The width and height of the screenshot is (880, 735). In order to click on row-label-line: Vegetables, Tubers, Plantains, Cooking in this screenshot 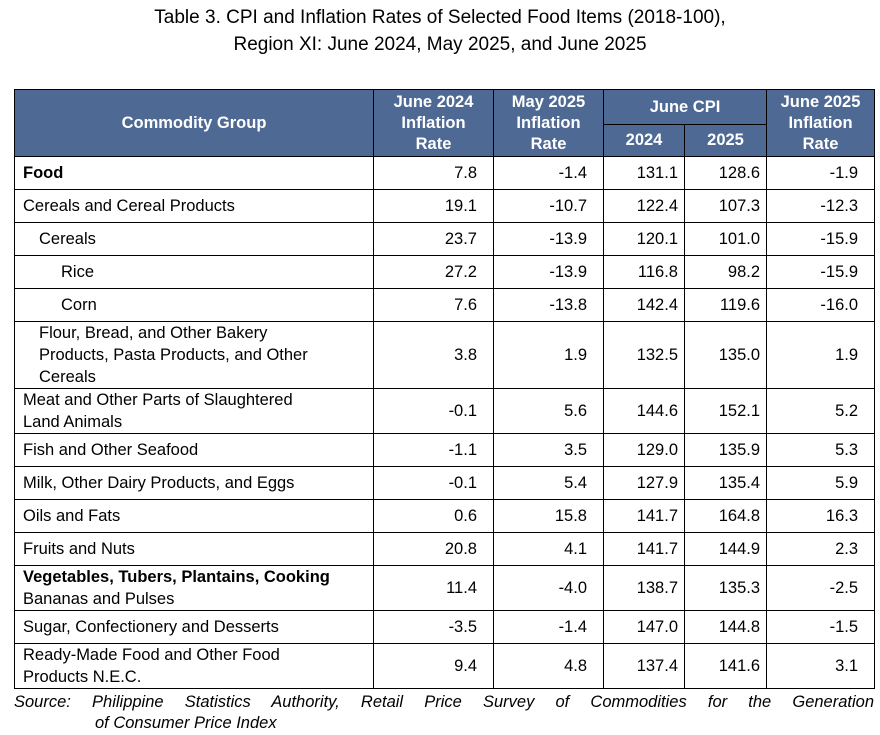, I will do `click(176, 577)`.